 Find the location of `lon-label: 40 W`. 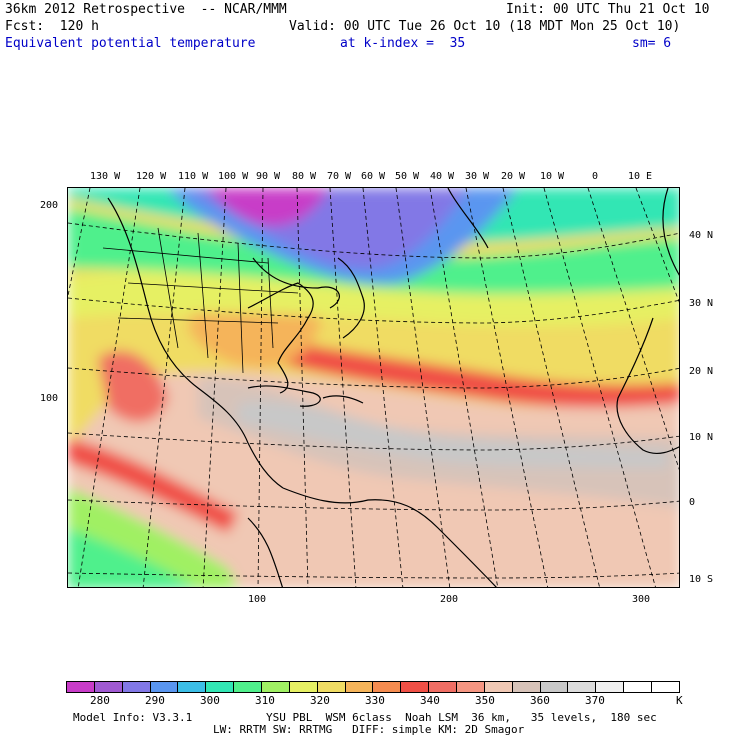

lon-label: 40 W is located at coordinates (442, 176).